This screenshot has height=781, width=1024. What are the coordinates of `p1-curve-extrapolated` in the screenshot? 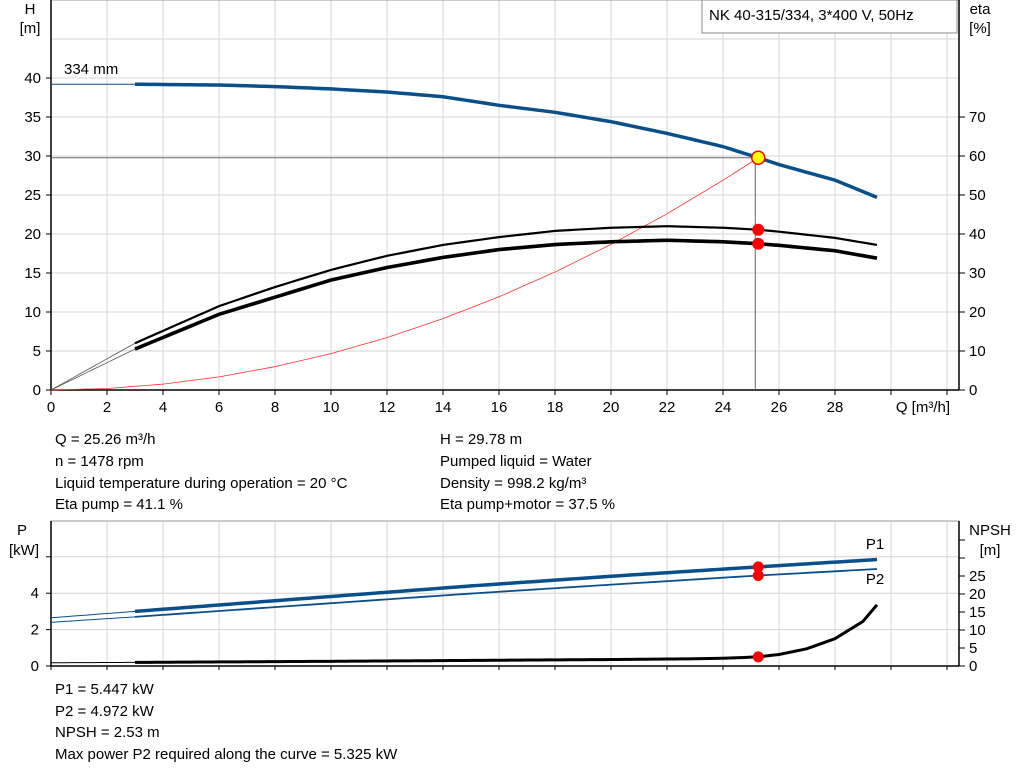 It's located at (93, 614).